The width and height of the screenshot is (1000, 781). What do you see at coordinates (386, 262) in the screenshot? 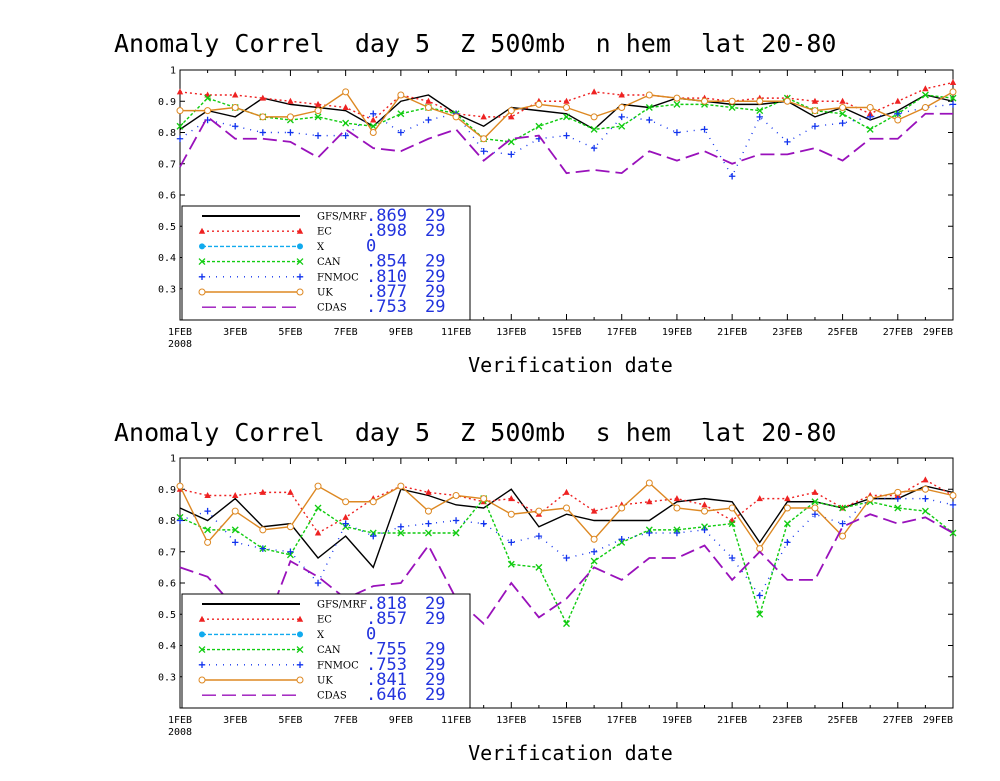
I see `legend-mean: .854` at bounding box center [386, 262].